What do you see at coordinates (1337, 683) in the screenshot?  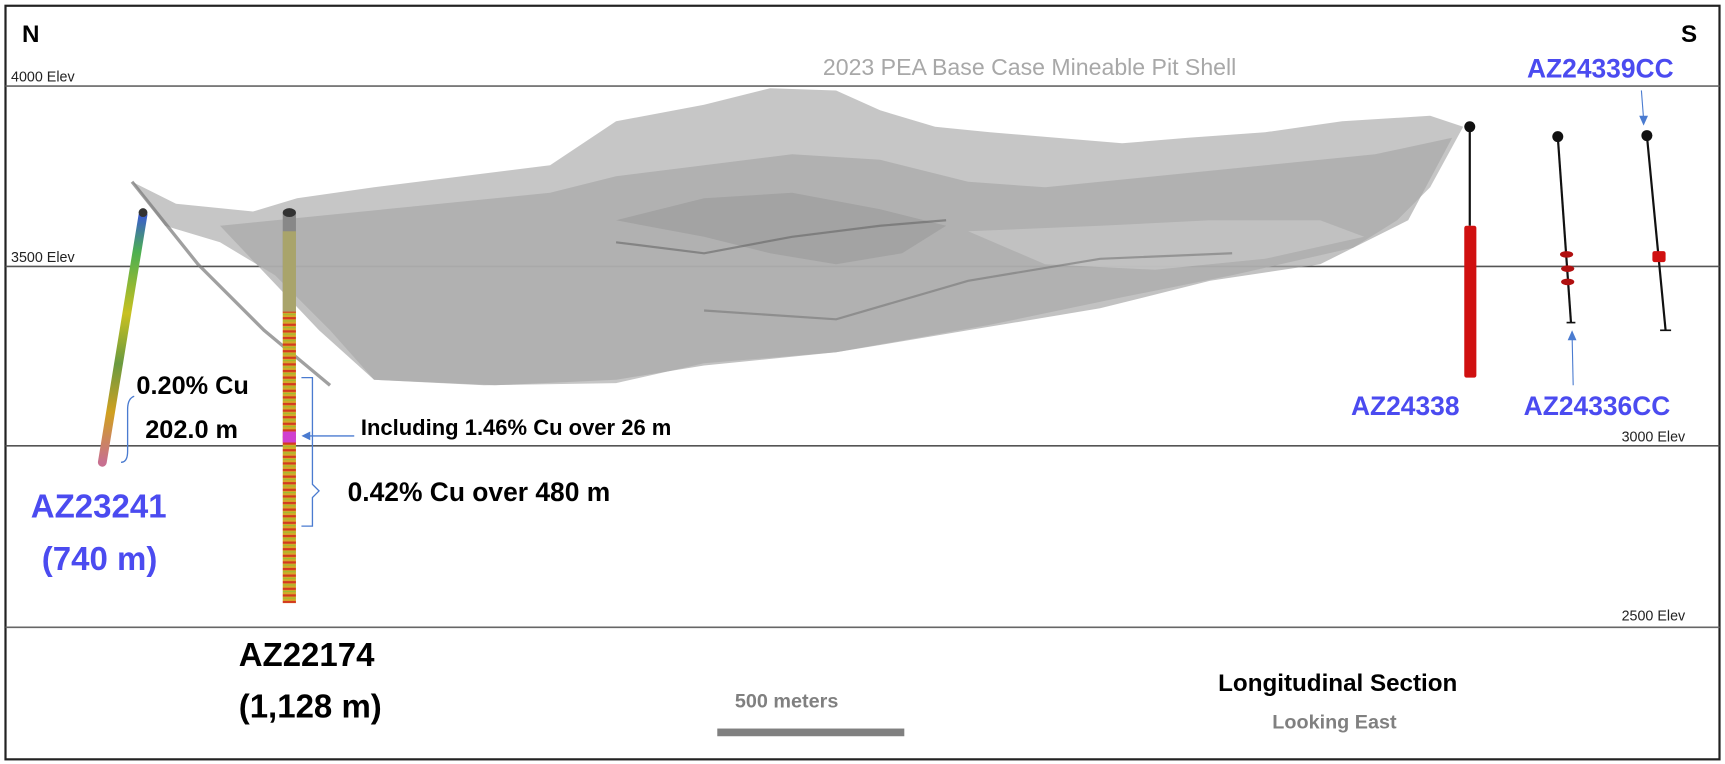 I see `section-title: Longitudinal Section` at bounding box center [1337, 683].